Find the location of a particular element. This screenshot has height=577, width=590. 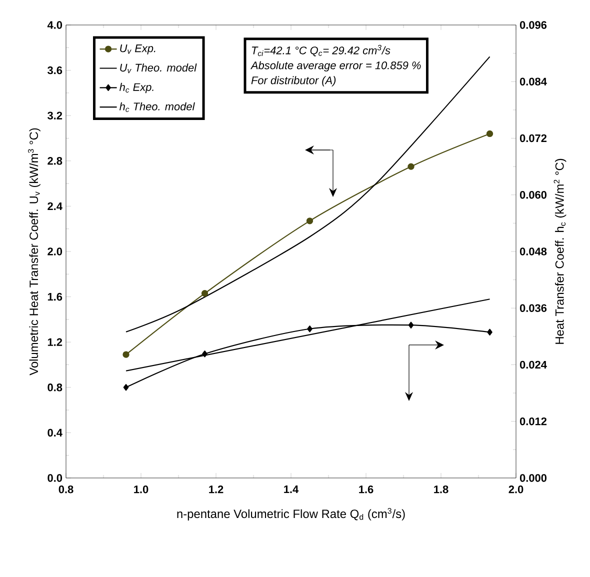

y-tick-label: 2.8 is located at coordinates (55, 161).